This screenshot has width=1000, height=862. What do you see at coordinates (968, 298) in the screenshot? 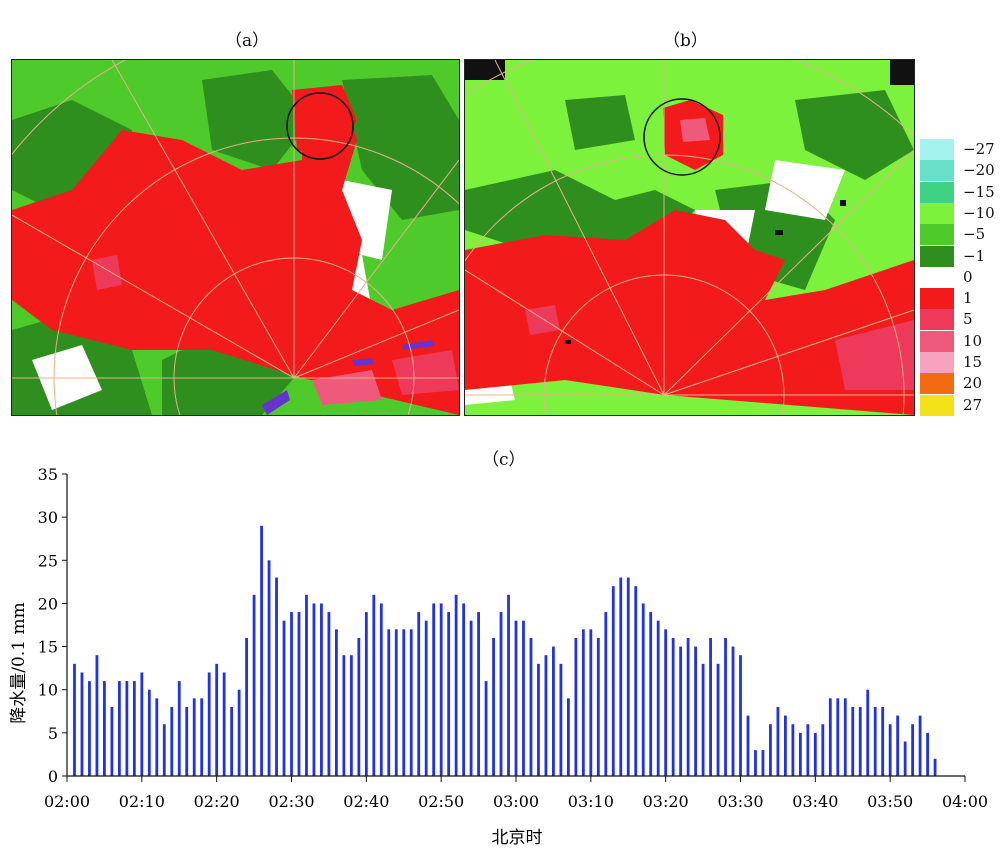
I see `legend-label: 1` at bounding box center [968, 298].